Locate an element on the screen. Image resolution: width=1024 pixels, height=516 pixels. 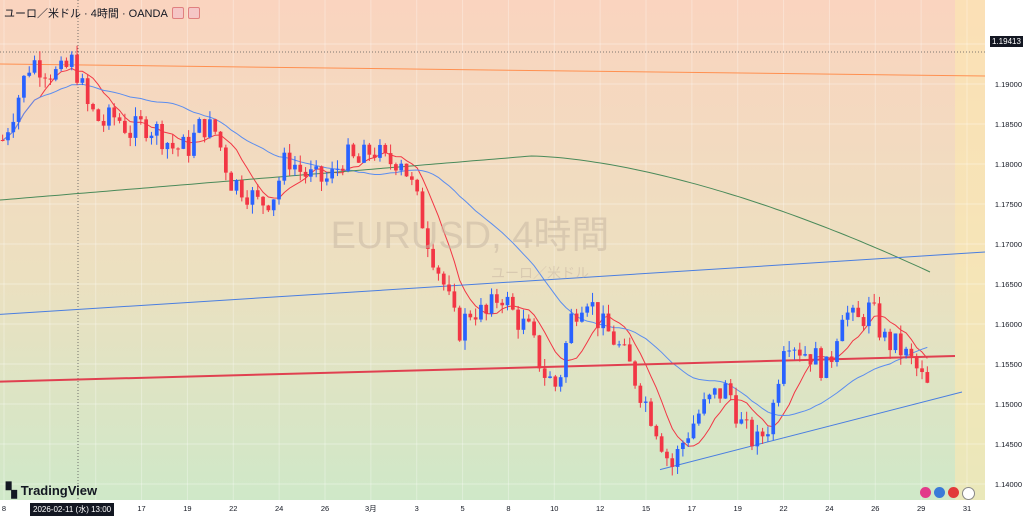
settings-gear-icon is located at coordinates (968, 493).